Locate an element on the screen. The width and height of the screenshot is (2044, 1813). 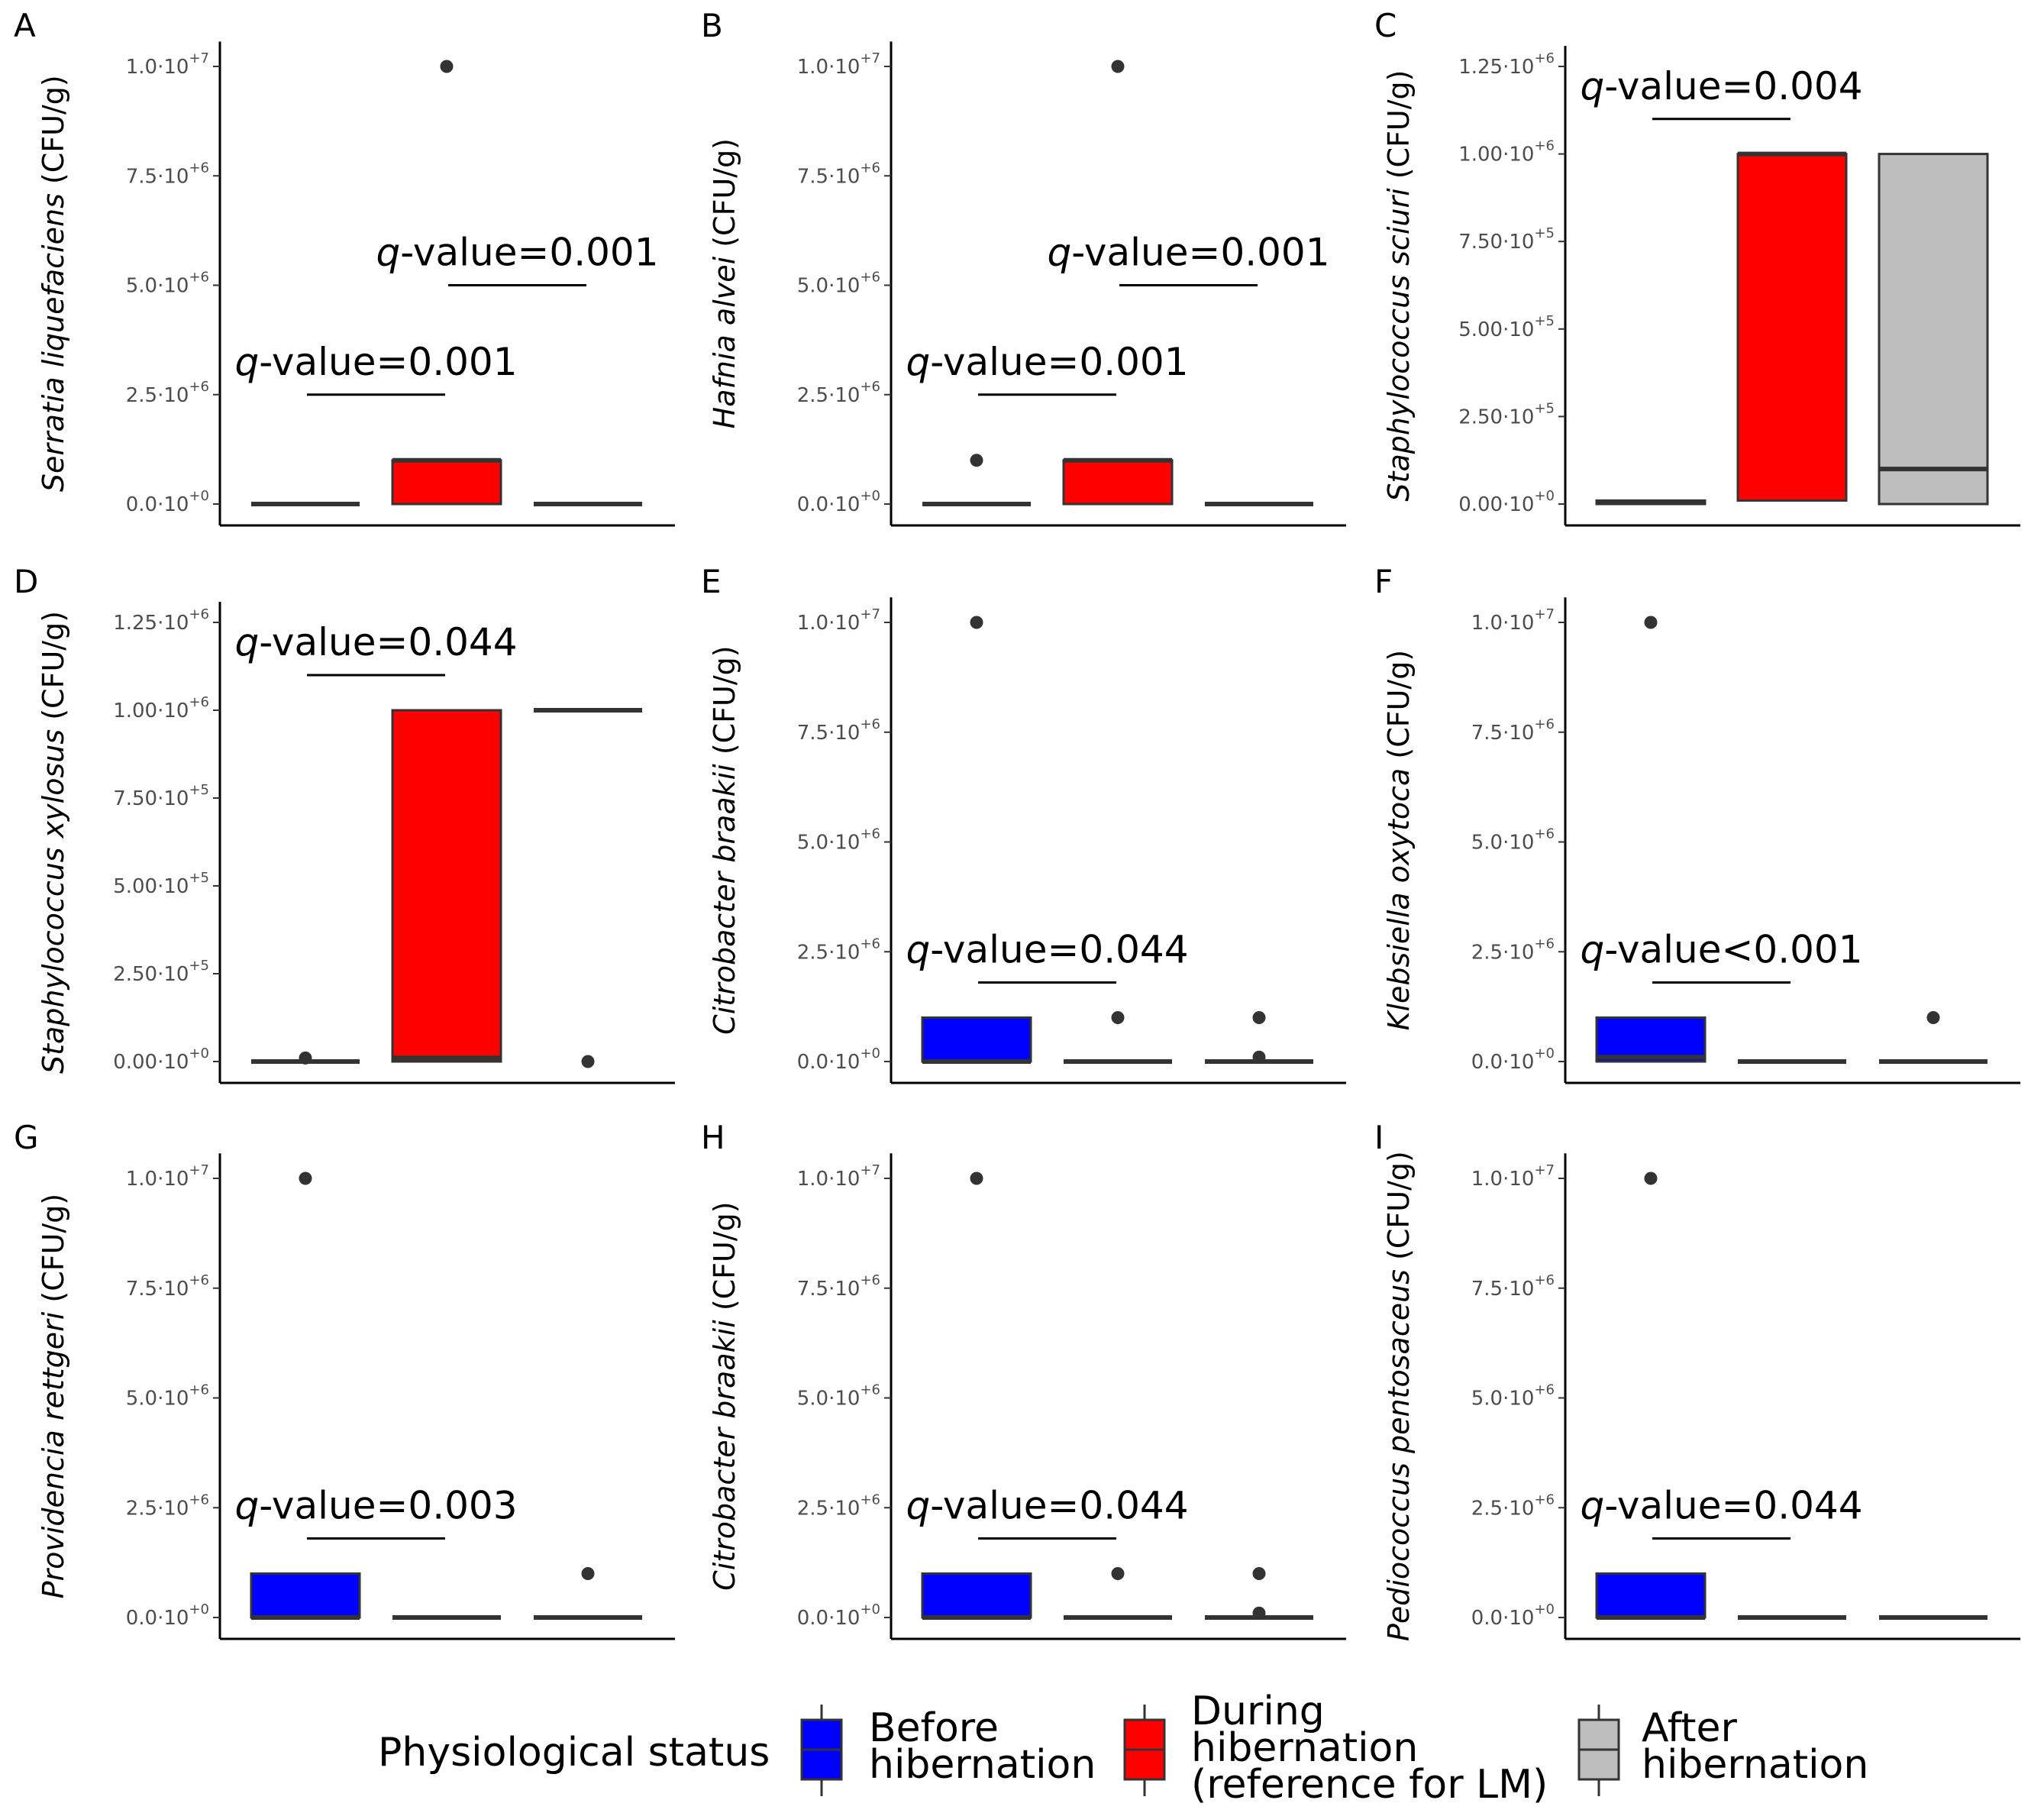
legend-label: During hibernation (reference for LM) is located at coordinates (1370, 1748).